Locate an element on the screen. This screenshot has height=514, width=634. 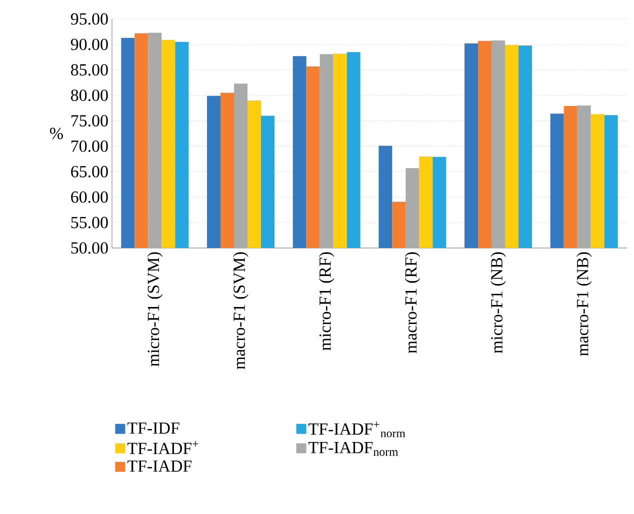
y-tick-label: 85.00 is located at coordinates (89, 70).